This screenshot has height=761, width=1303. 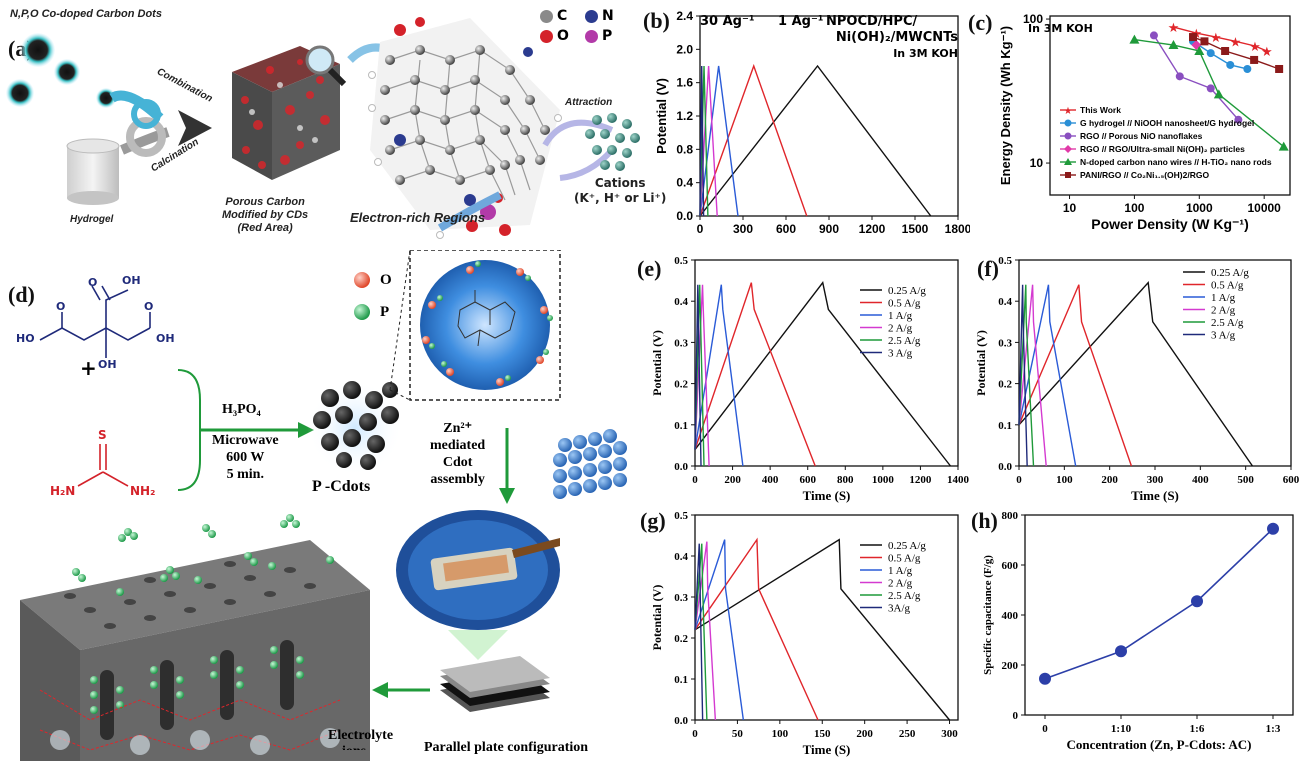 What do you see at coordinates (88, 368) in the screenshot?
I see `plus-sign: +` at bounding box center [88, 368].